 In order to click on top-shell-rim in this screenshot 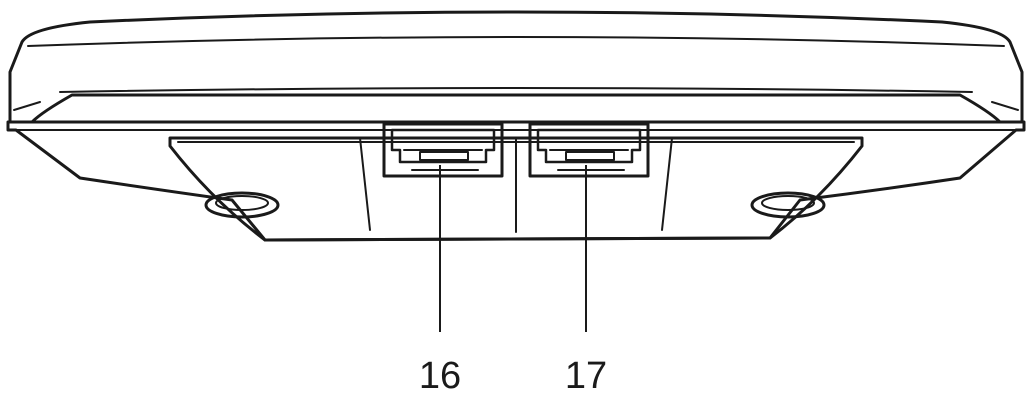, I will do `click(516, 41)`.